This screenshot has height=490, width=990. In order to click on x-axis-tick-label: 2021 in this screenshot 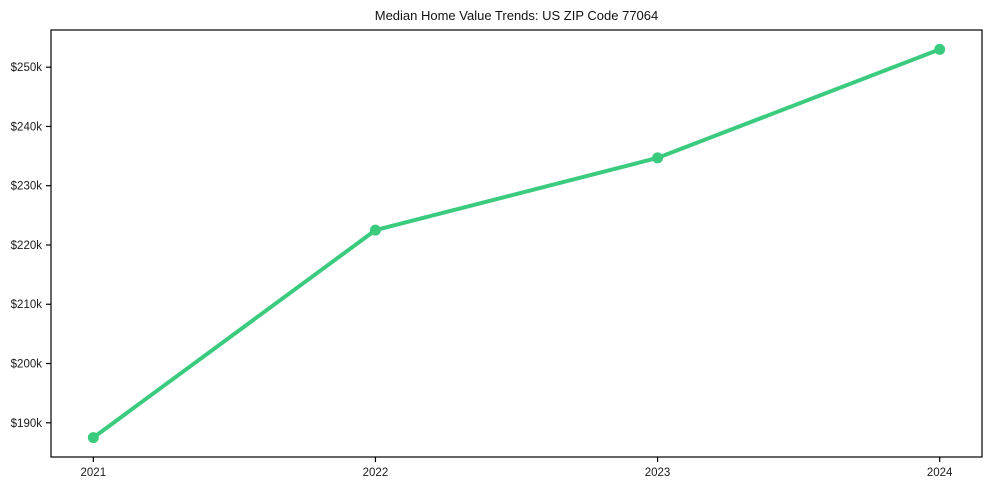, I will do `click(94, 473)`.